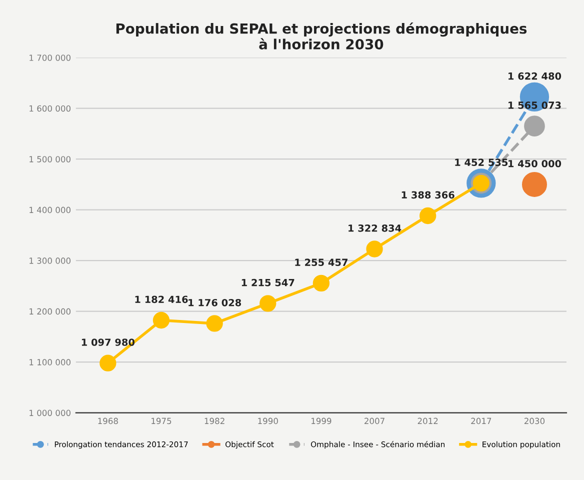  I want to click on x-tick-label: 1968, so click(108, 421).